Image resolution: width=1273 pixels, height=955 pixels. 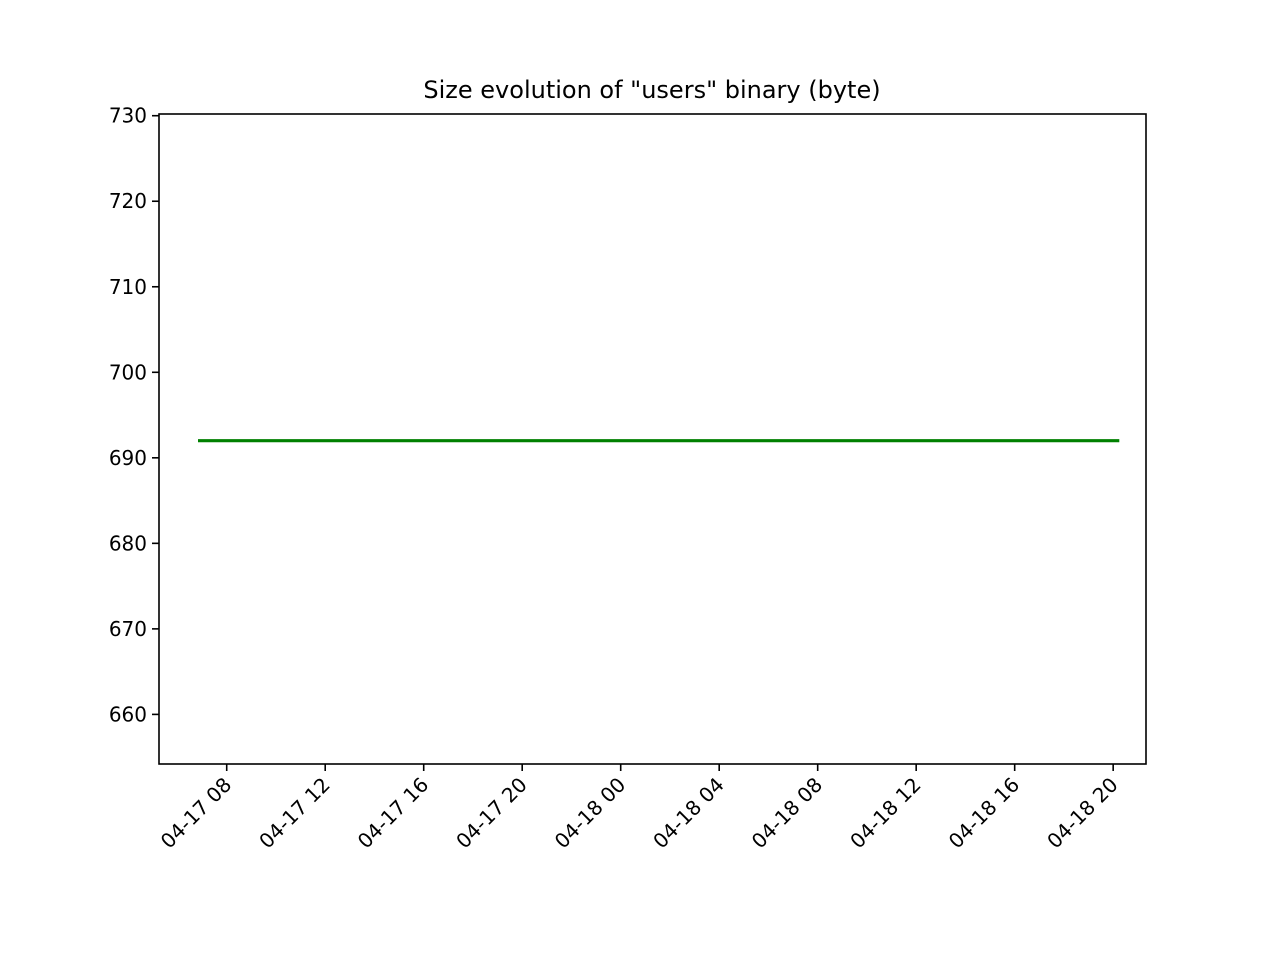 What do you see at coordinates (128, 287) in the screenshot?
I see `y-tick-label: 710` at bounding box center [128, 287].